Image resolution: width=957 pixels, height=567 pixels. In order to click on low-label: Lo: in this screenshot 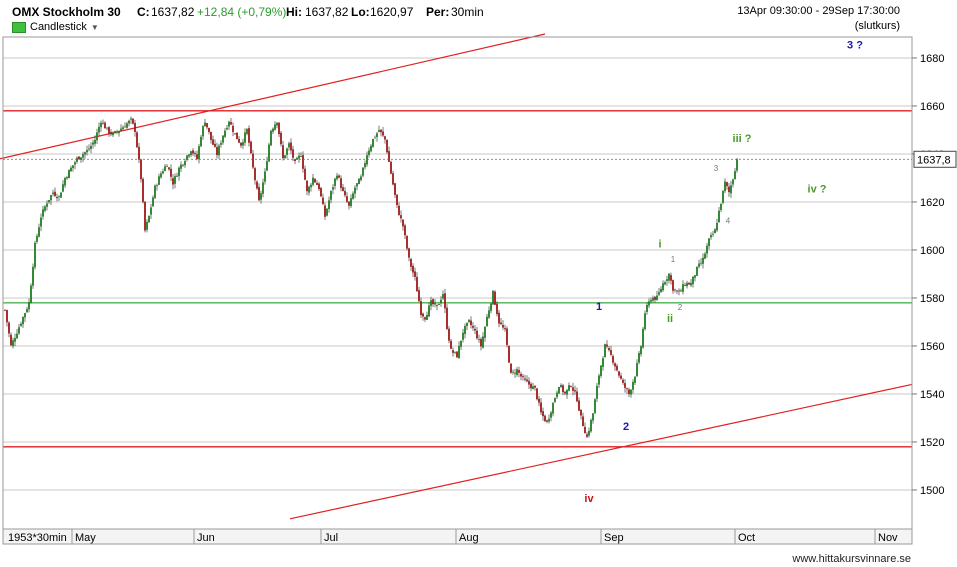, I will do `click(360, 12)`.